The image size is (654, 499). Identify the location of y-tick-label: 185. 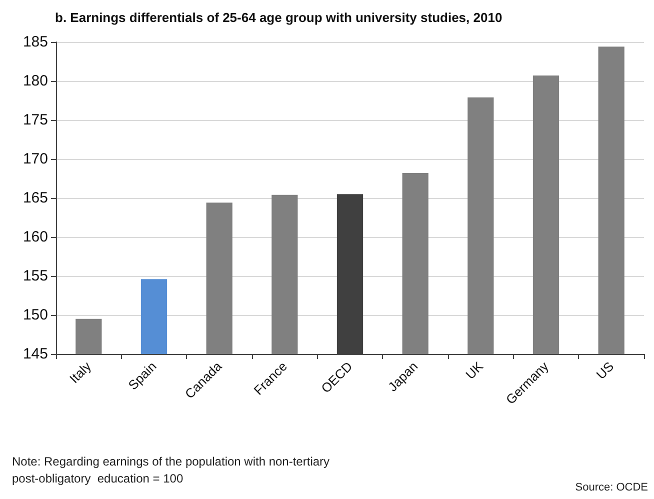
(35, 42).